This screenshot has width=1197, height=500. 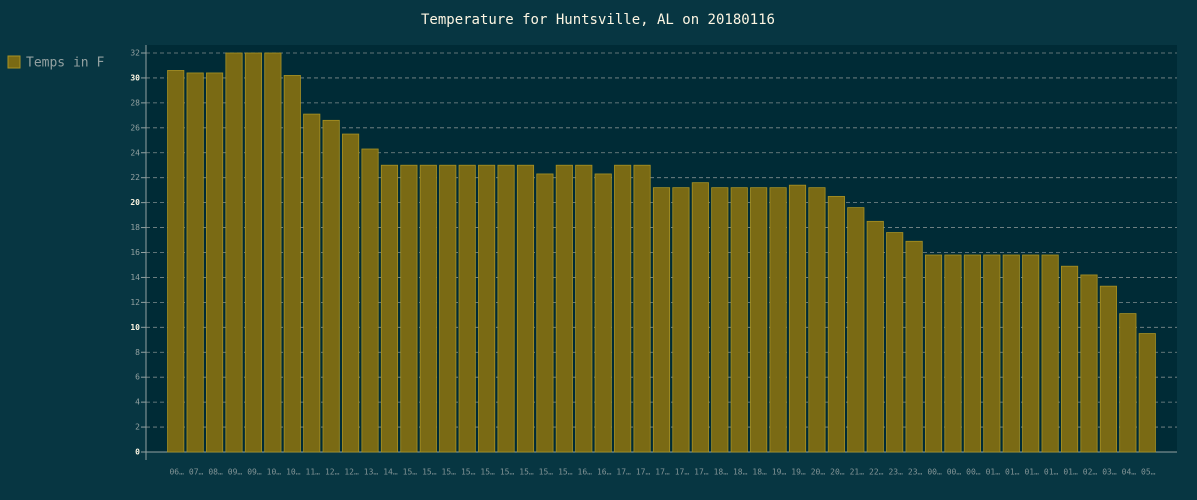 What do you see at coordinates (137, 427) in the screenshot?
I see `y-tick-label: 2` at bounding box center [137, 427].